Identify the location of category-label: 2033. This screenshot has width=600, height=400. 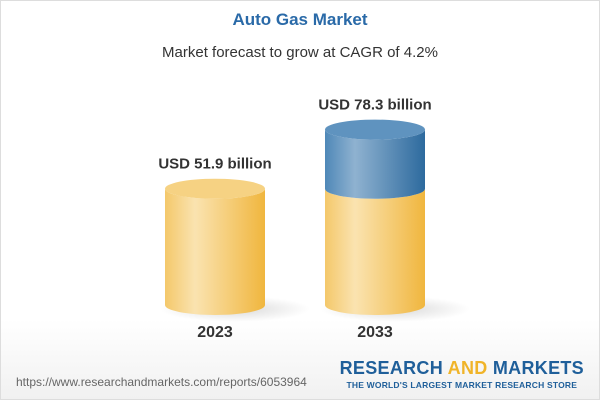
(375, 332).